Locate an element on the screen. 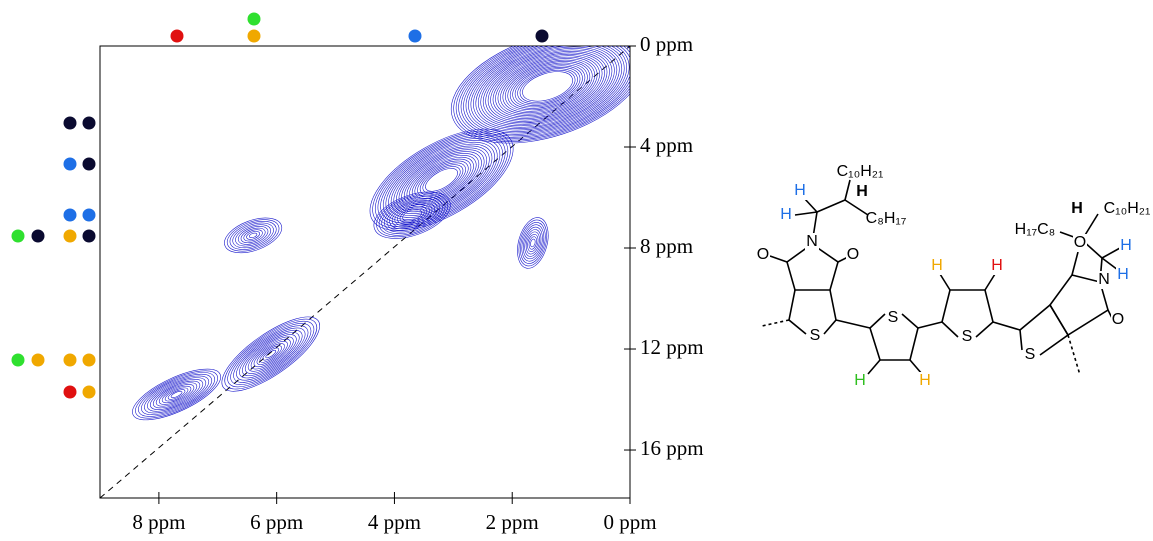  x-tick-label: 0 ppm is located at coordinates (629, 522).